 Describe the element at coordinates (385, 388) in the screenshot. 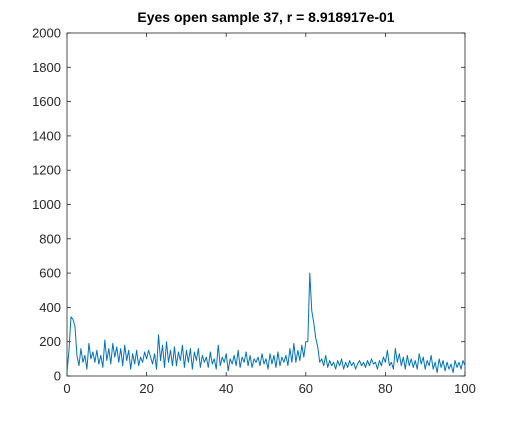

I see `x-tick-label: 80` at that location.